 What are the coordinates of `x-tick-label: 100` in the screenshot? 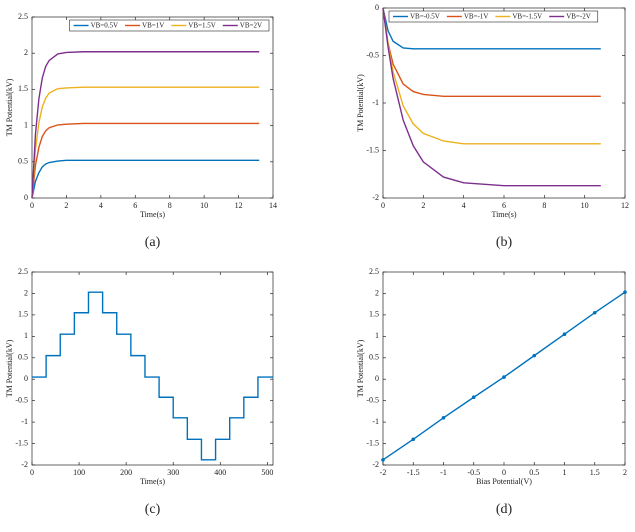 It's located at (79, 472).